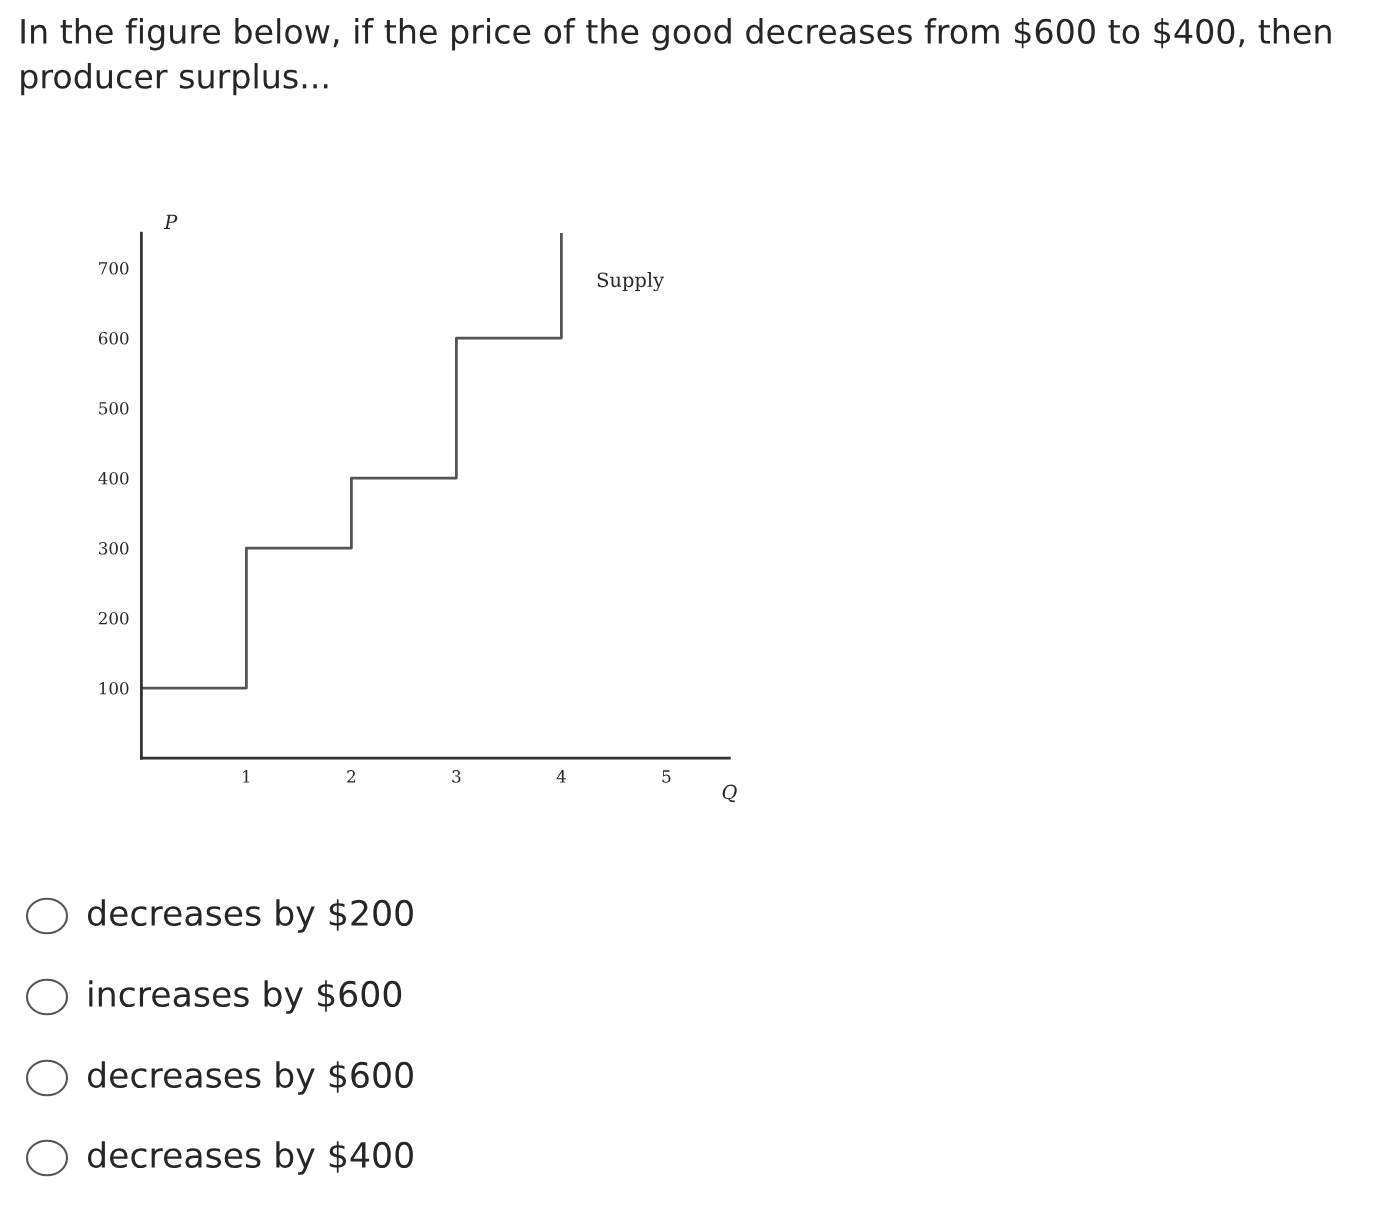 The image size is (1400, 1208). I want to click on x-tick-label: 4, so click(561, 776).